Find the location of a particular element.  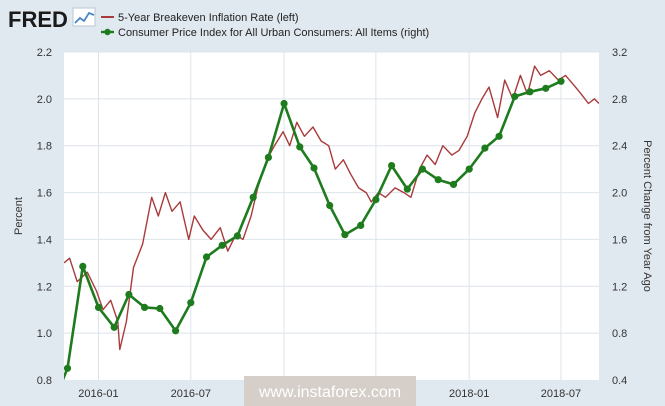

y-right-tick-label: 1.2 is located at coordinates (619, 287).